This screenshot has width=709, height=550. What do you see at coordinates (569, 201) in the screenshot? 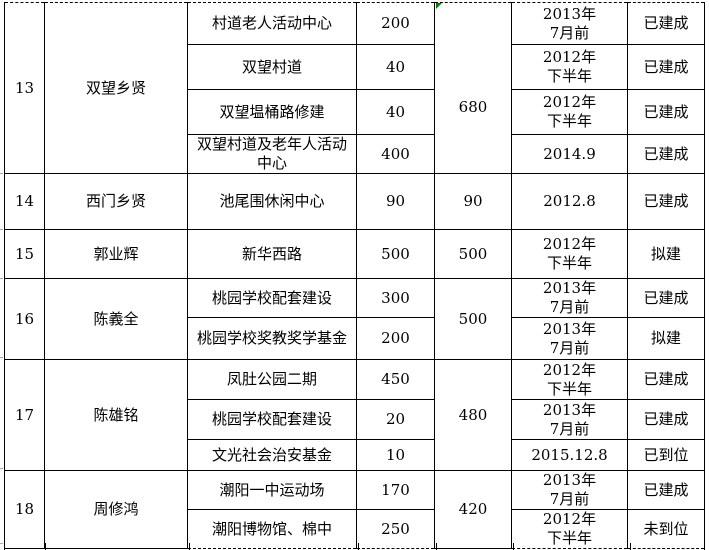
I see `cell-date: 2012.8` at bounding box center [569, 201].